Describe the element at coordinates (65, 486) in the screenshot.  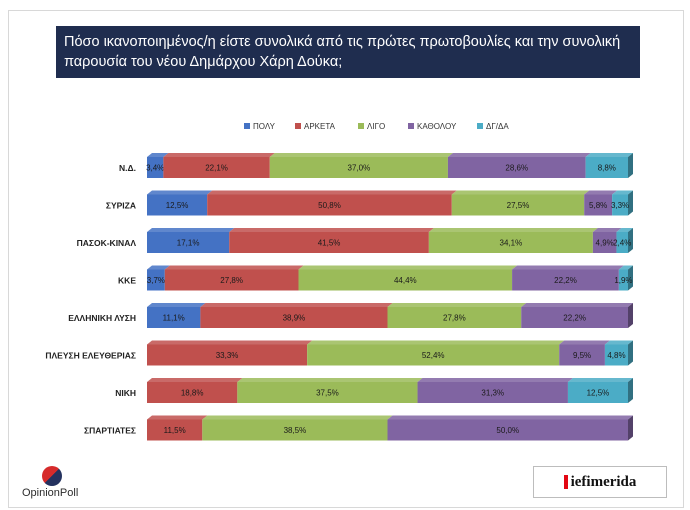
I see `opinionpoll-logo: OpinionPoll` at that location.